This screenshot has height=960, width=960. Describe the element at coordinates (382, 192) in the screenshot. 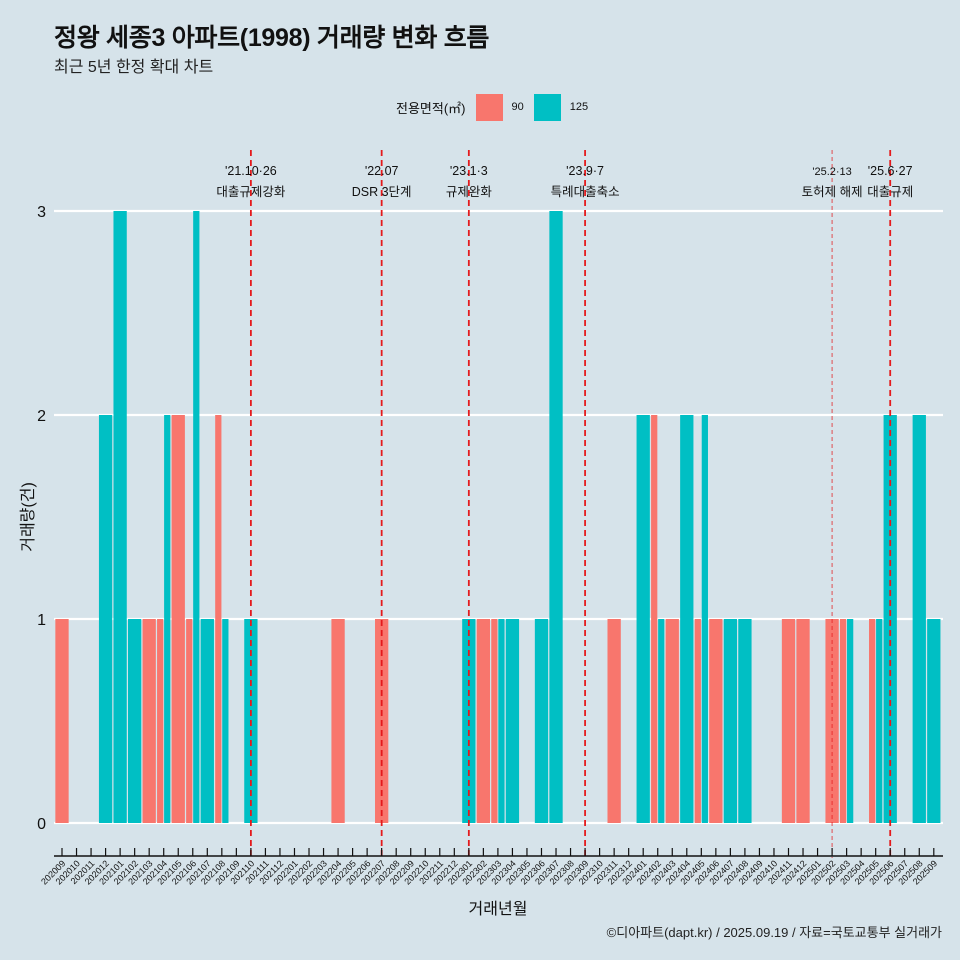

I see `annotation-label: DSR 3단계` at that location.